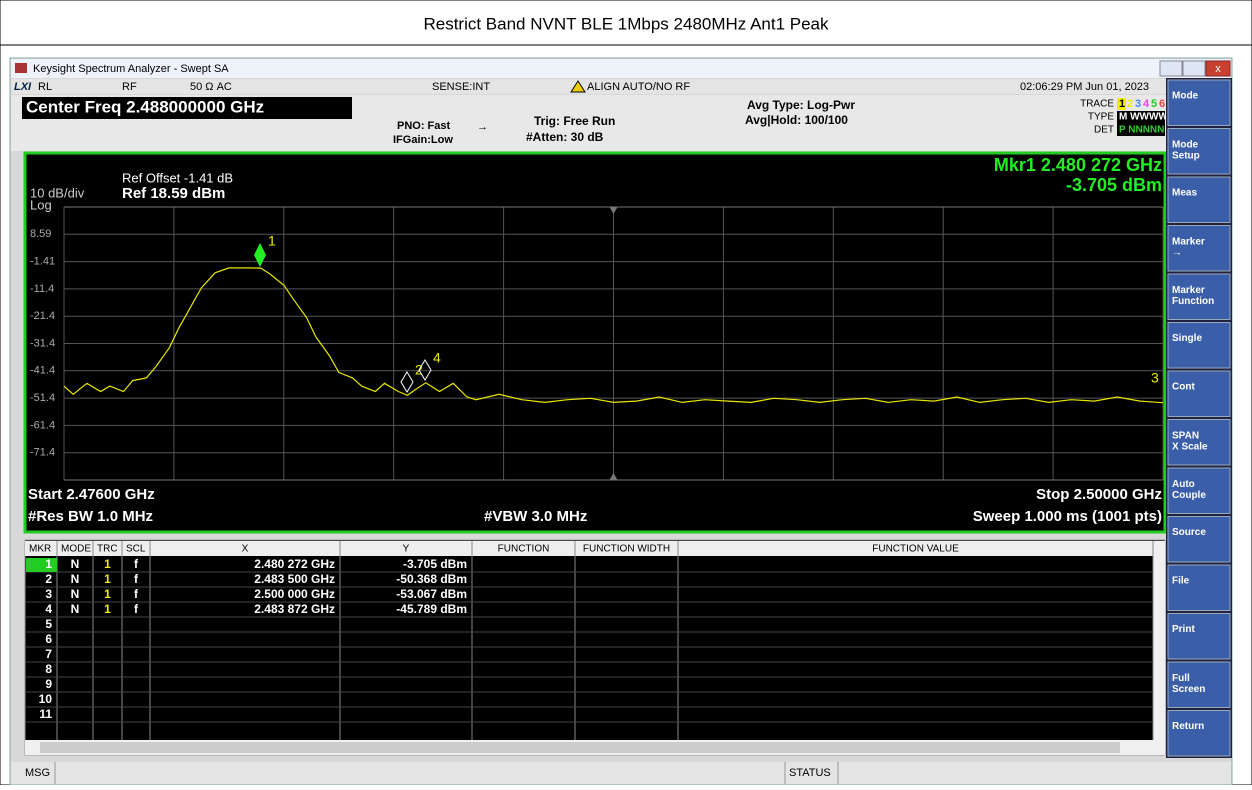 Image resolution: width=1252 pixels, height=790 pixels. Describe the element at coordinates (1114, 185) in the screenshot. I see `marker-amp: -3.705 dBm` at that location.